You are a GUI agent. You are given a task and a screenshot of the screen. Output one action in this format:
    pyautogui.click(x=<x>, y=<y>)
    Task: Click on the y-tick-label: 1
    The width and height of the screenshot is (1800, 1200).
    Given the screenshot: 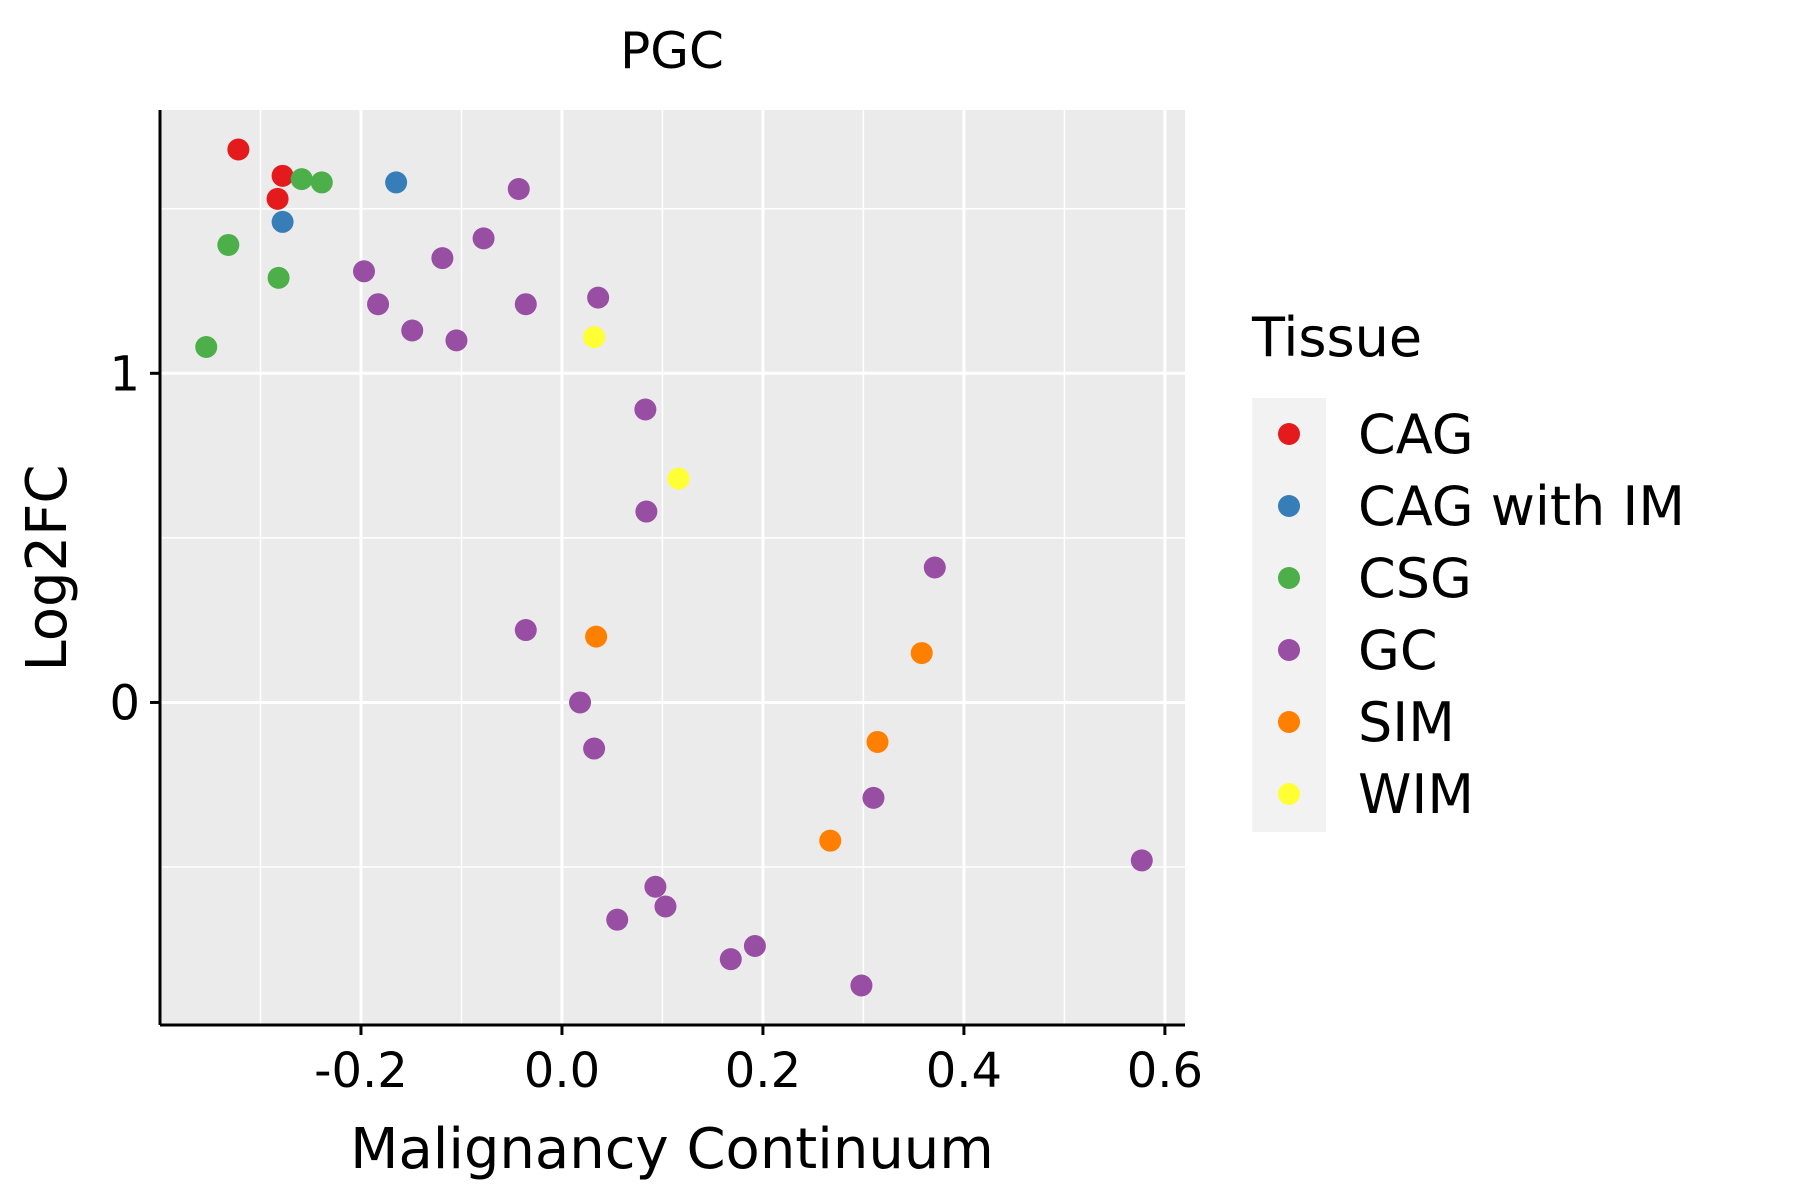 What is the action you would take?
    pyautogui.click(x=124, y=374)
    